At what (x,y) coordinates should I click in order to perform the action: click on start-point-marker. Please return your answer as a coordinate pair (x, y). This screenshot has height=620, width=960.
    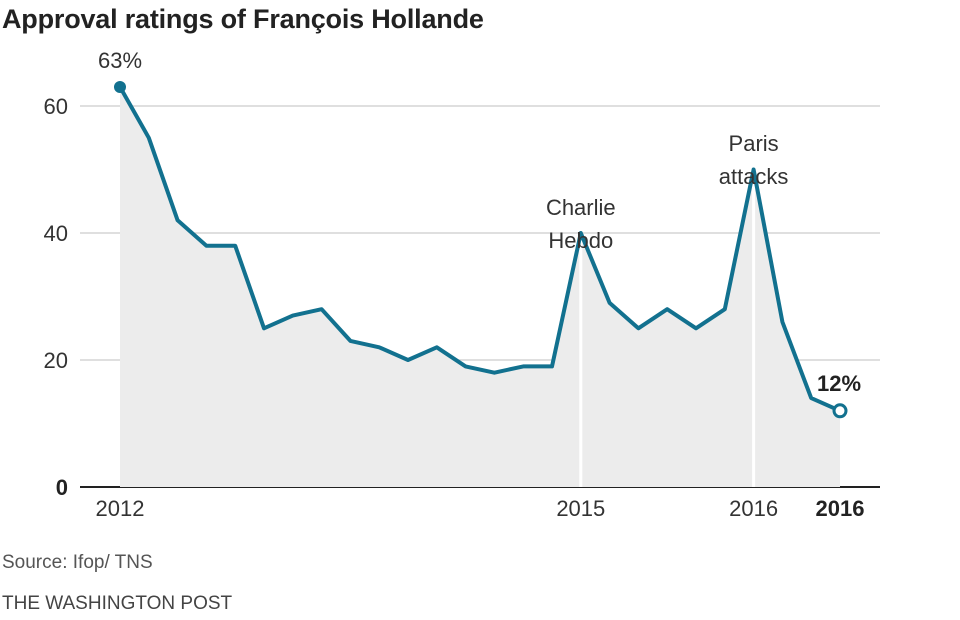
    Looking at the image, I should click on (120, 86).